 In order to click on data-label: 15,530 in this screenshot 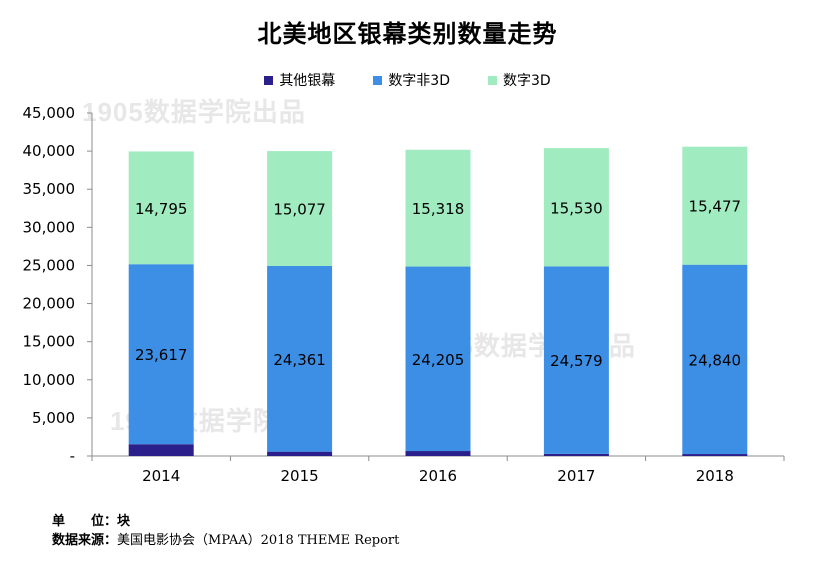, I will do `click(576, 208)`.